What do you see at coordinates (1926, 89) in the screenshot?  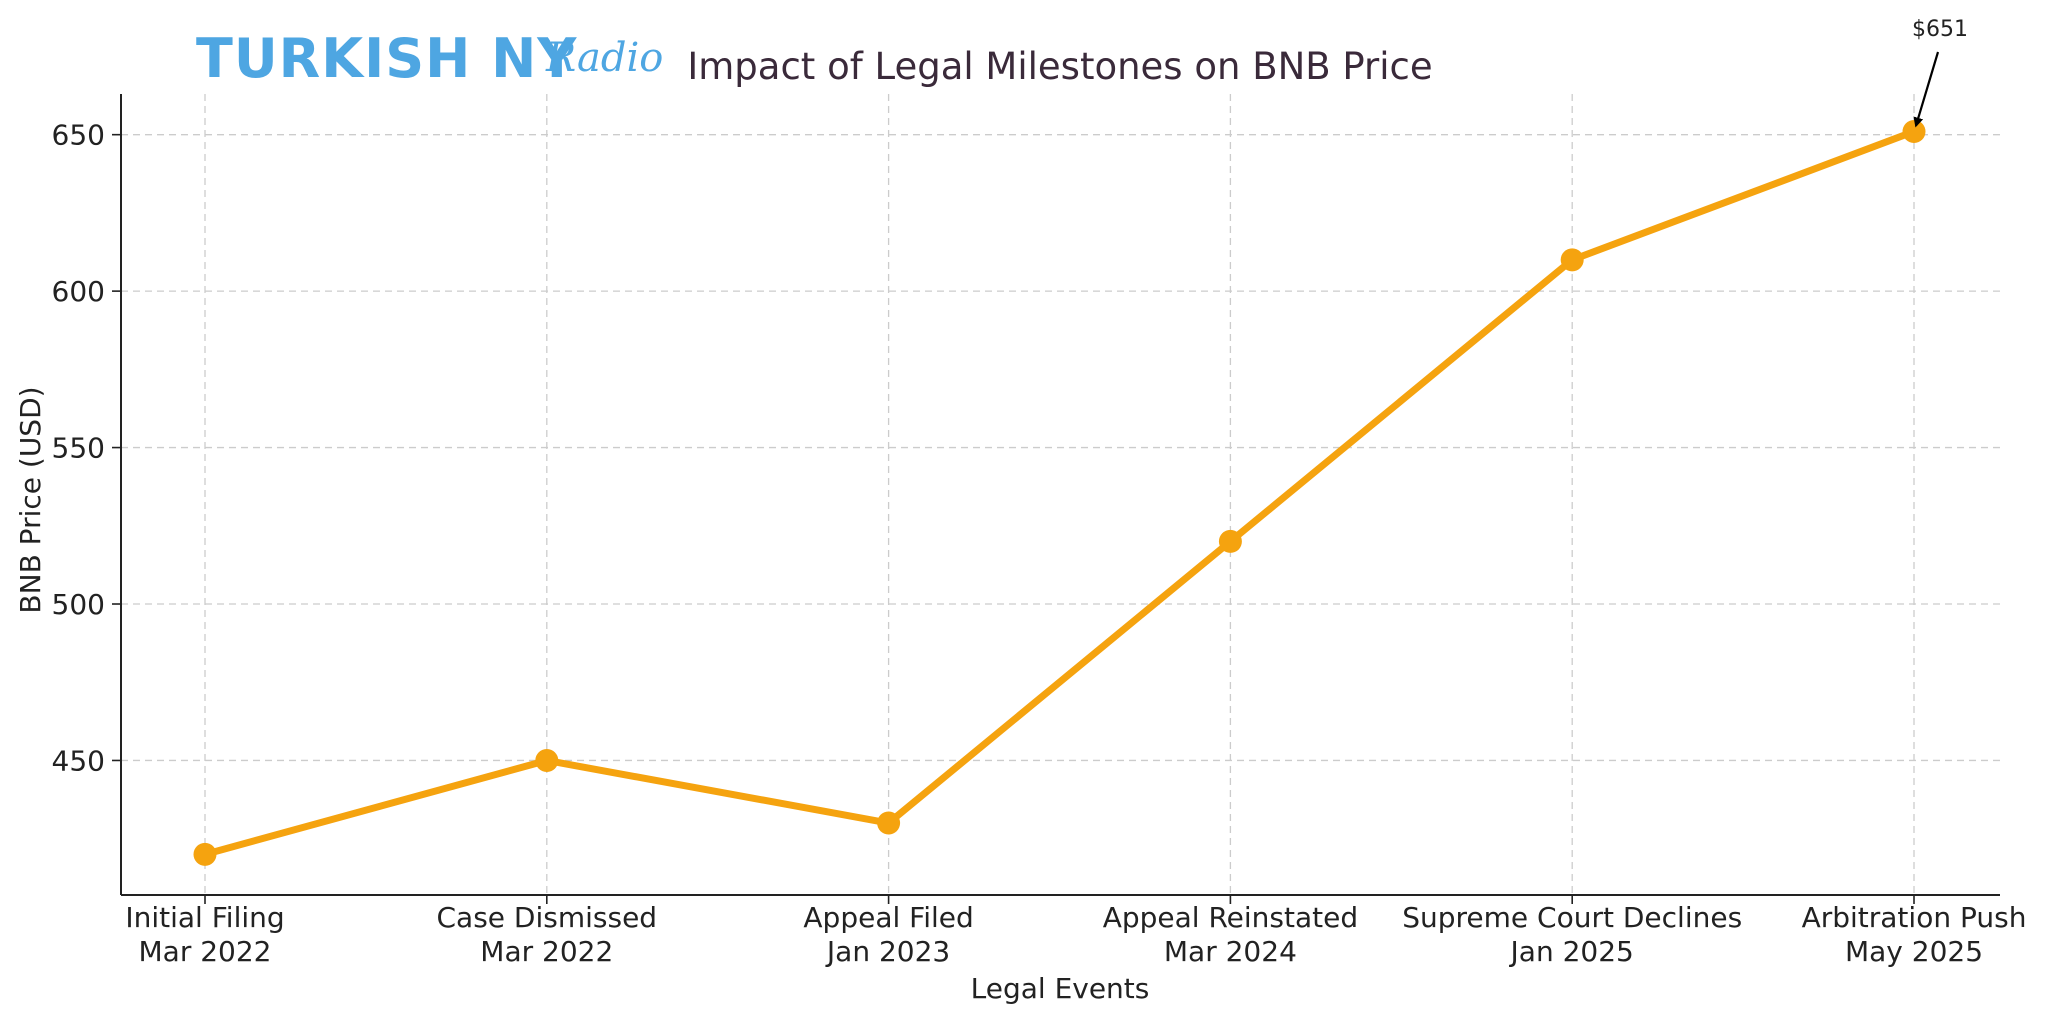 I see `annotation-arrow` at bounding box center [1926, 89].